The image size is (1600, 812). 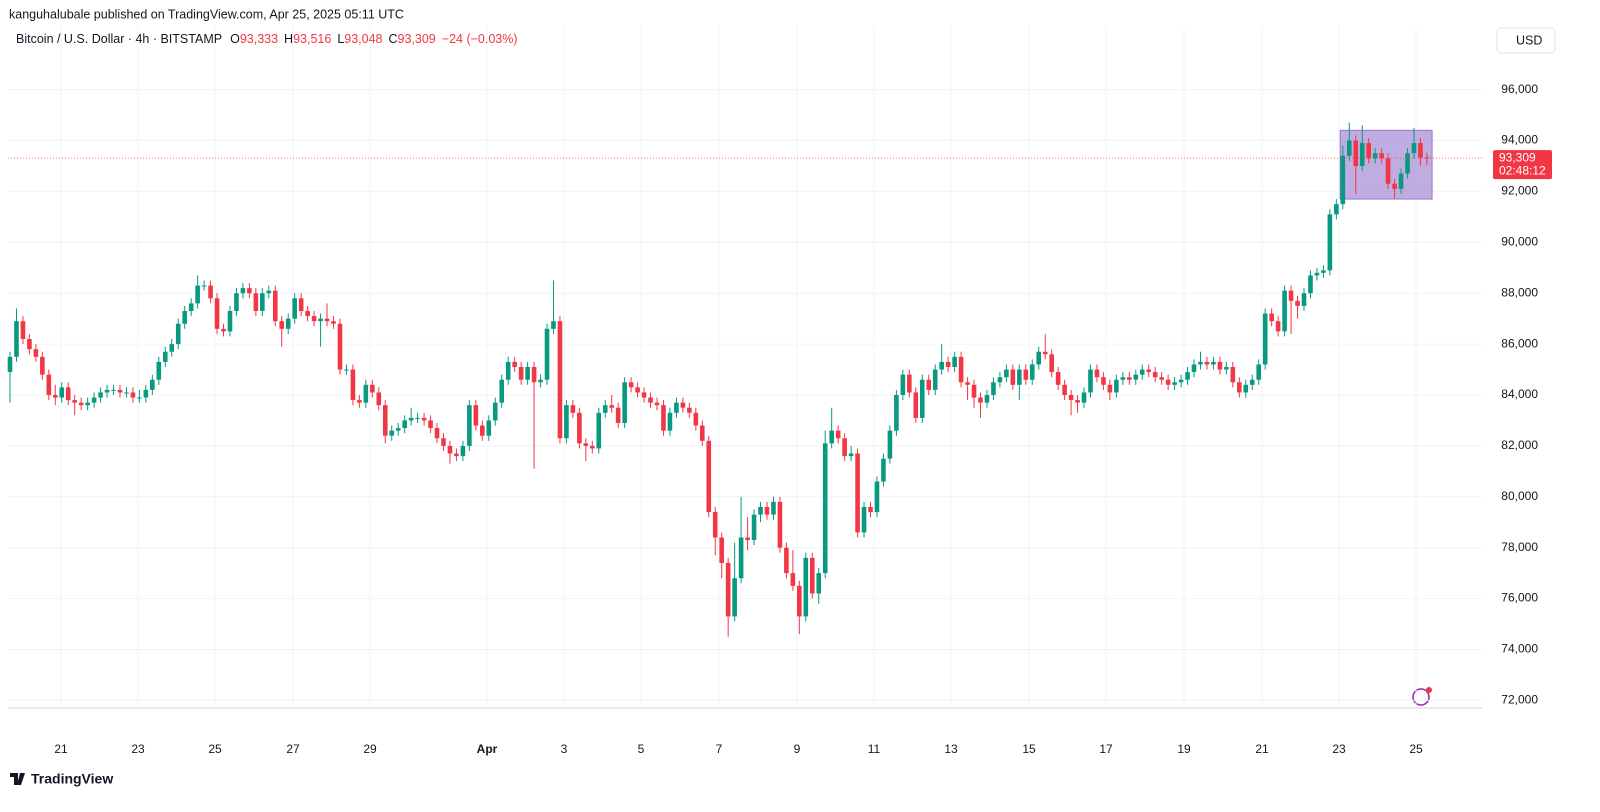 What do you see at coordinates (1526, 40) in the screenshot?
I see `currency-button` at bounding box center [1526, 40].